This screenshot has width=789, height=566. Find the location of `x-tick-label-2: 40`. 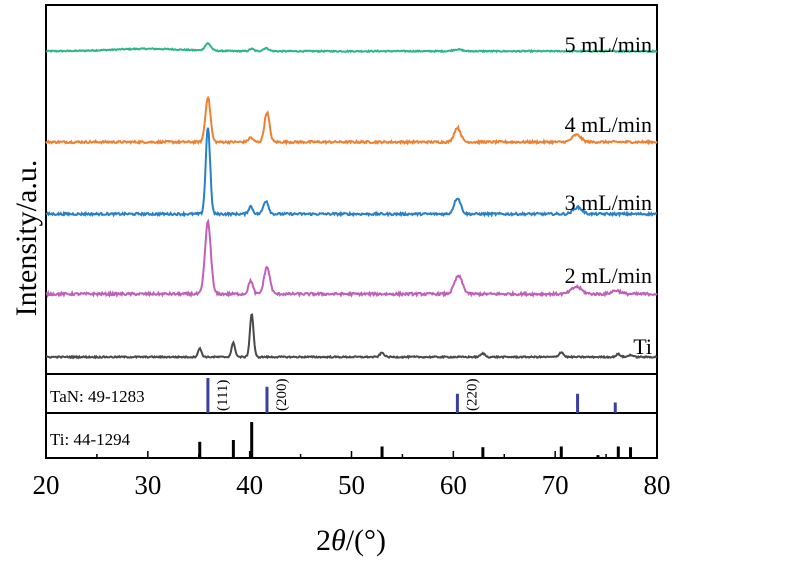

x-tick-label-2: 40 is located at coordinates (249, 485).